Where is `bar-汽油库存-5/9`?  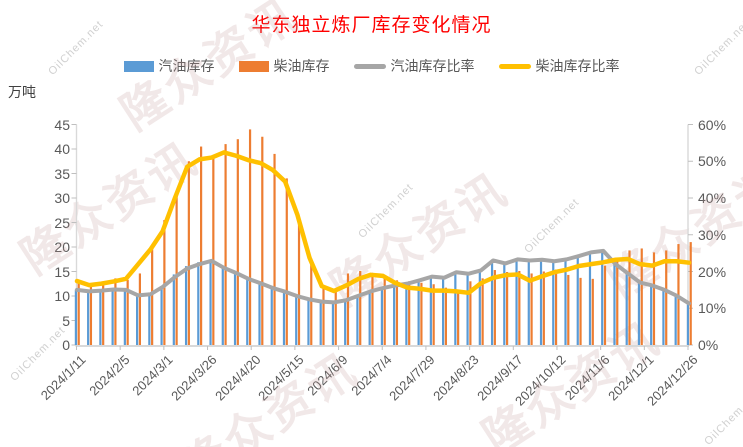
bar-汽油库存-5/9 is located at coordinates (284, 318).